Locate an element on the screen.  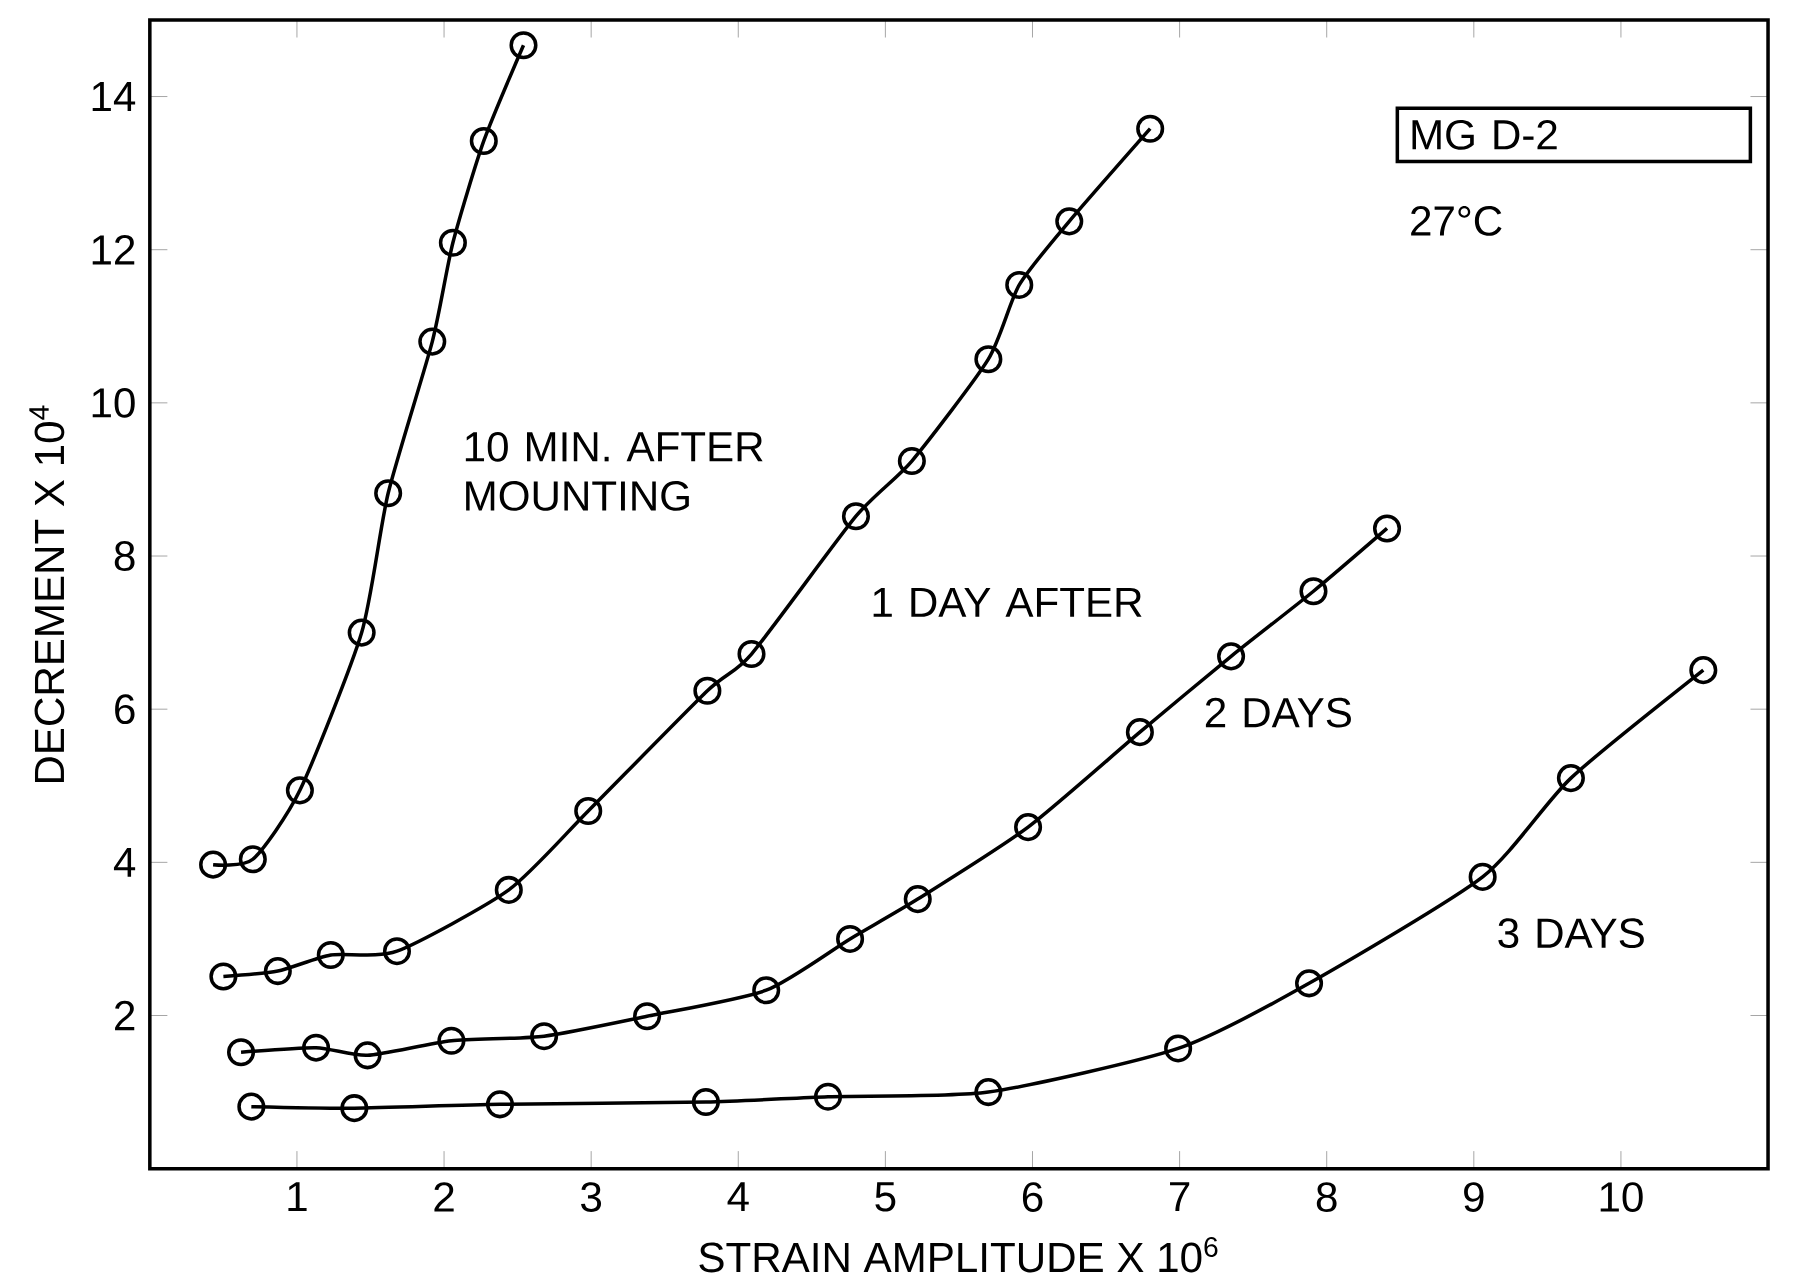
annotation: 1 DAY AFTER is located at coordinates (1007, 603).